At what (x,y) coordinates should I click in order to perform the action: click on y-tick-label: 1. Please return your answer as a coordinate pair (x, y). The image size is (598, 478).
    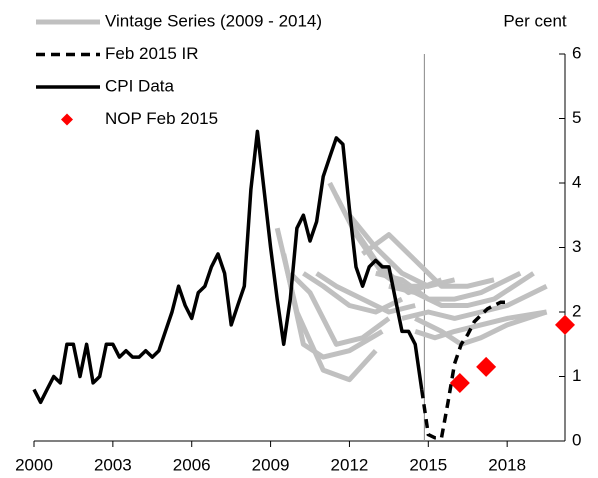
    Looking at the image, I should click on (576, 375).